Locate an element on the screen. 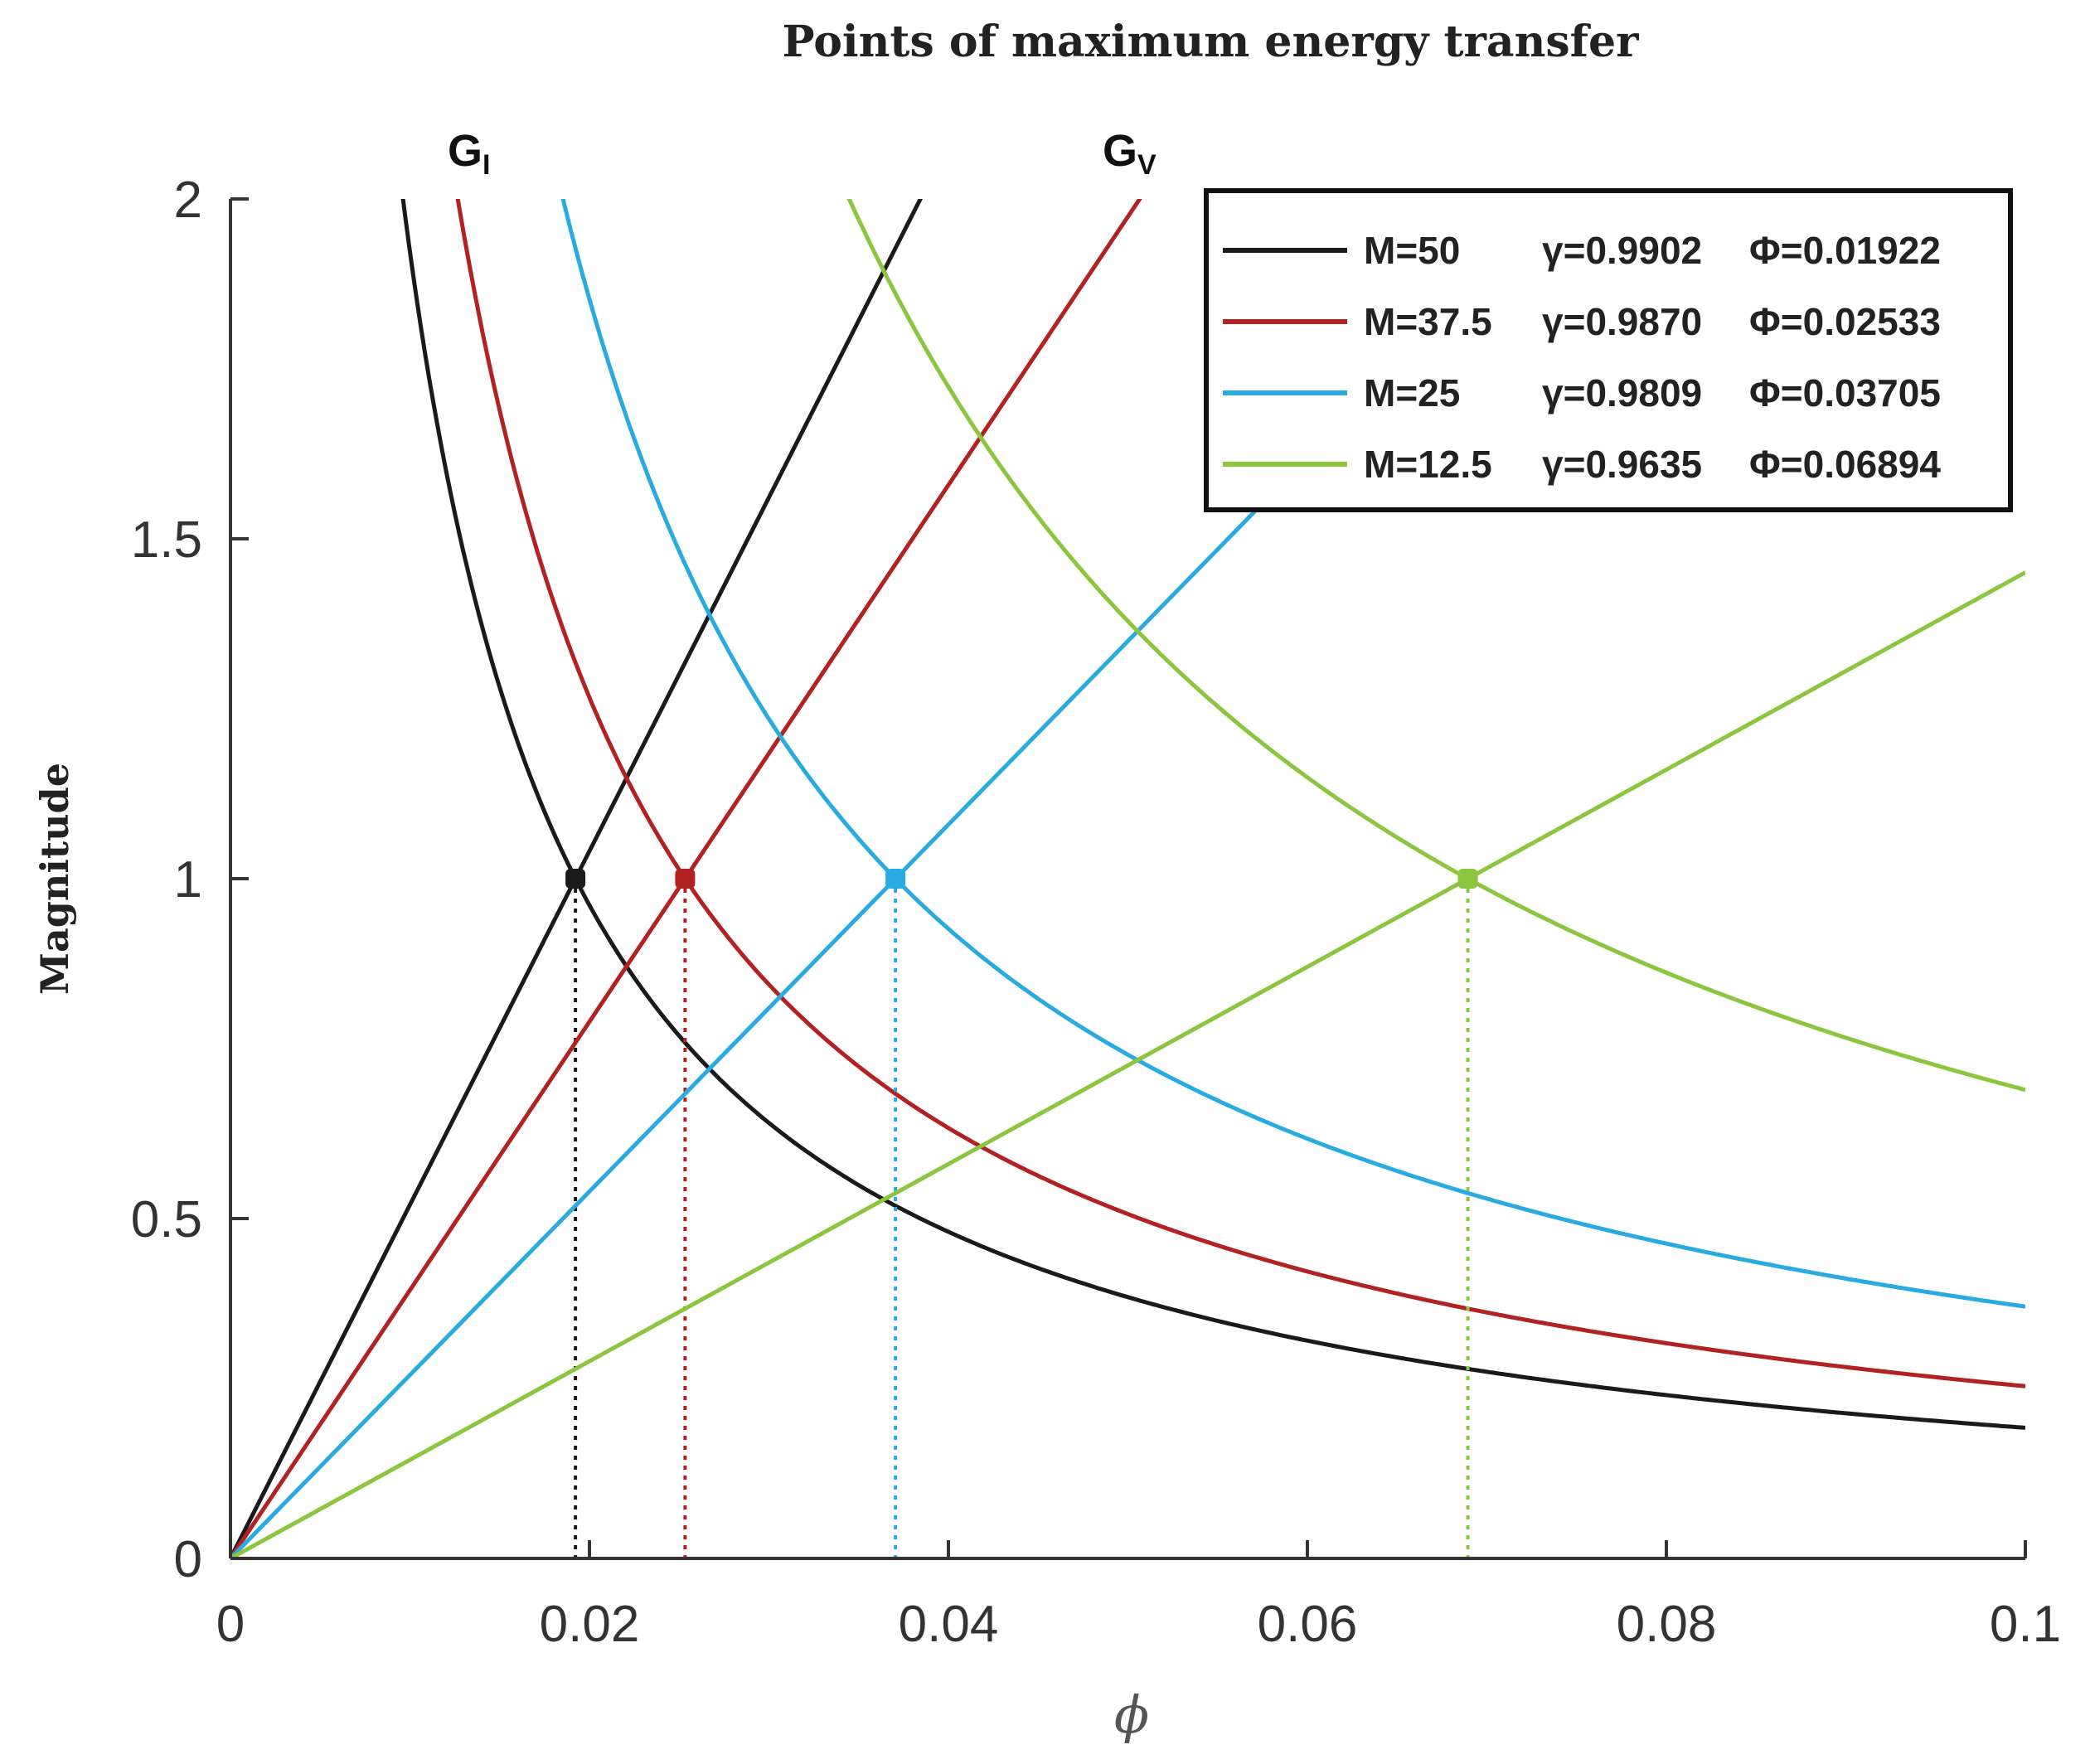  legend-m-m-50: M=50 is located at coordinates (1412, 250).